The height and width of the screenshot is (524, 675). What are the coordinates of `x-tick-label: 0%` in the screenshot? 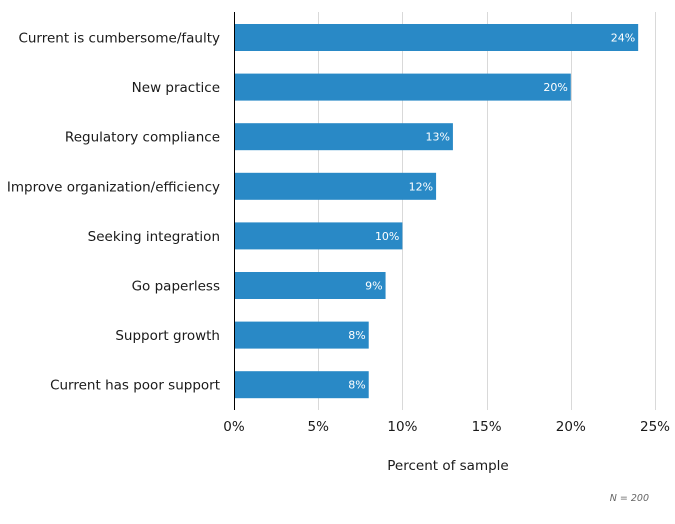 It's located at (234, 427).